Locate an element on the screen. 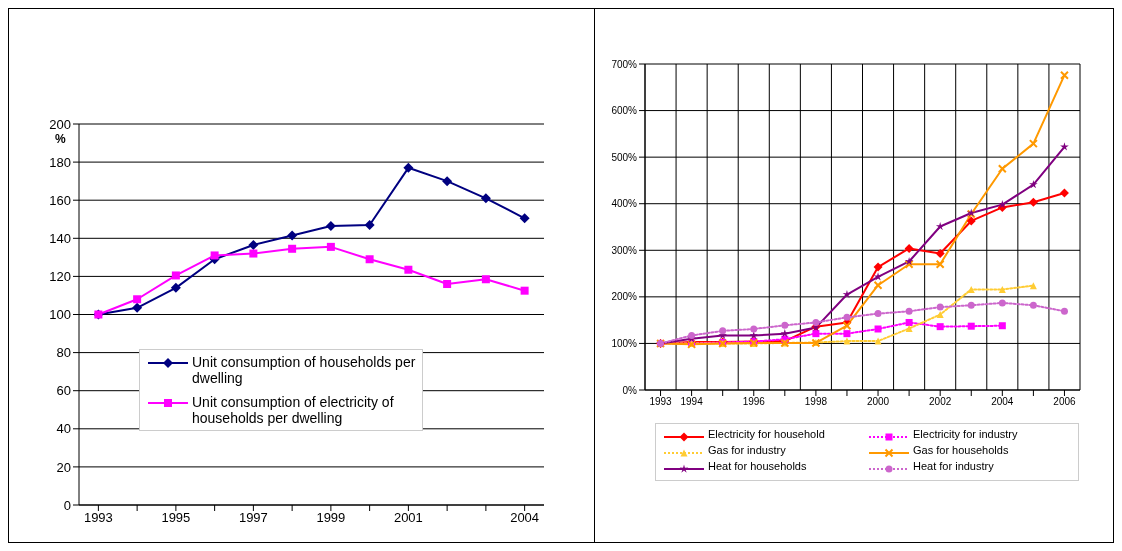 The width and height of the screenshot is (1122, 551). y-tick-label: 200% is located at coordinates (624, 297).